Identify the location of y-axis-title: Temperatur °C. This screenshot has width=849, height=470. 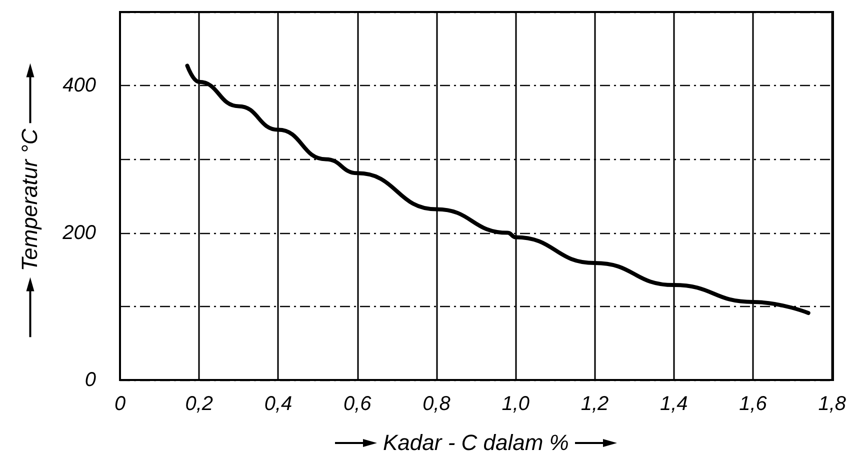
(30, 200).